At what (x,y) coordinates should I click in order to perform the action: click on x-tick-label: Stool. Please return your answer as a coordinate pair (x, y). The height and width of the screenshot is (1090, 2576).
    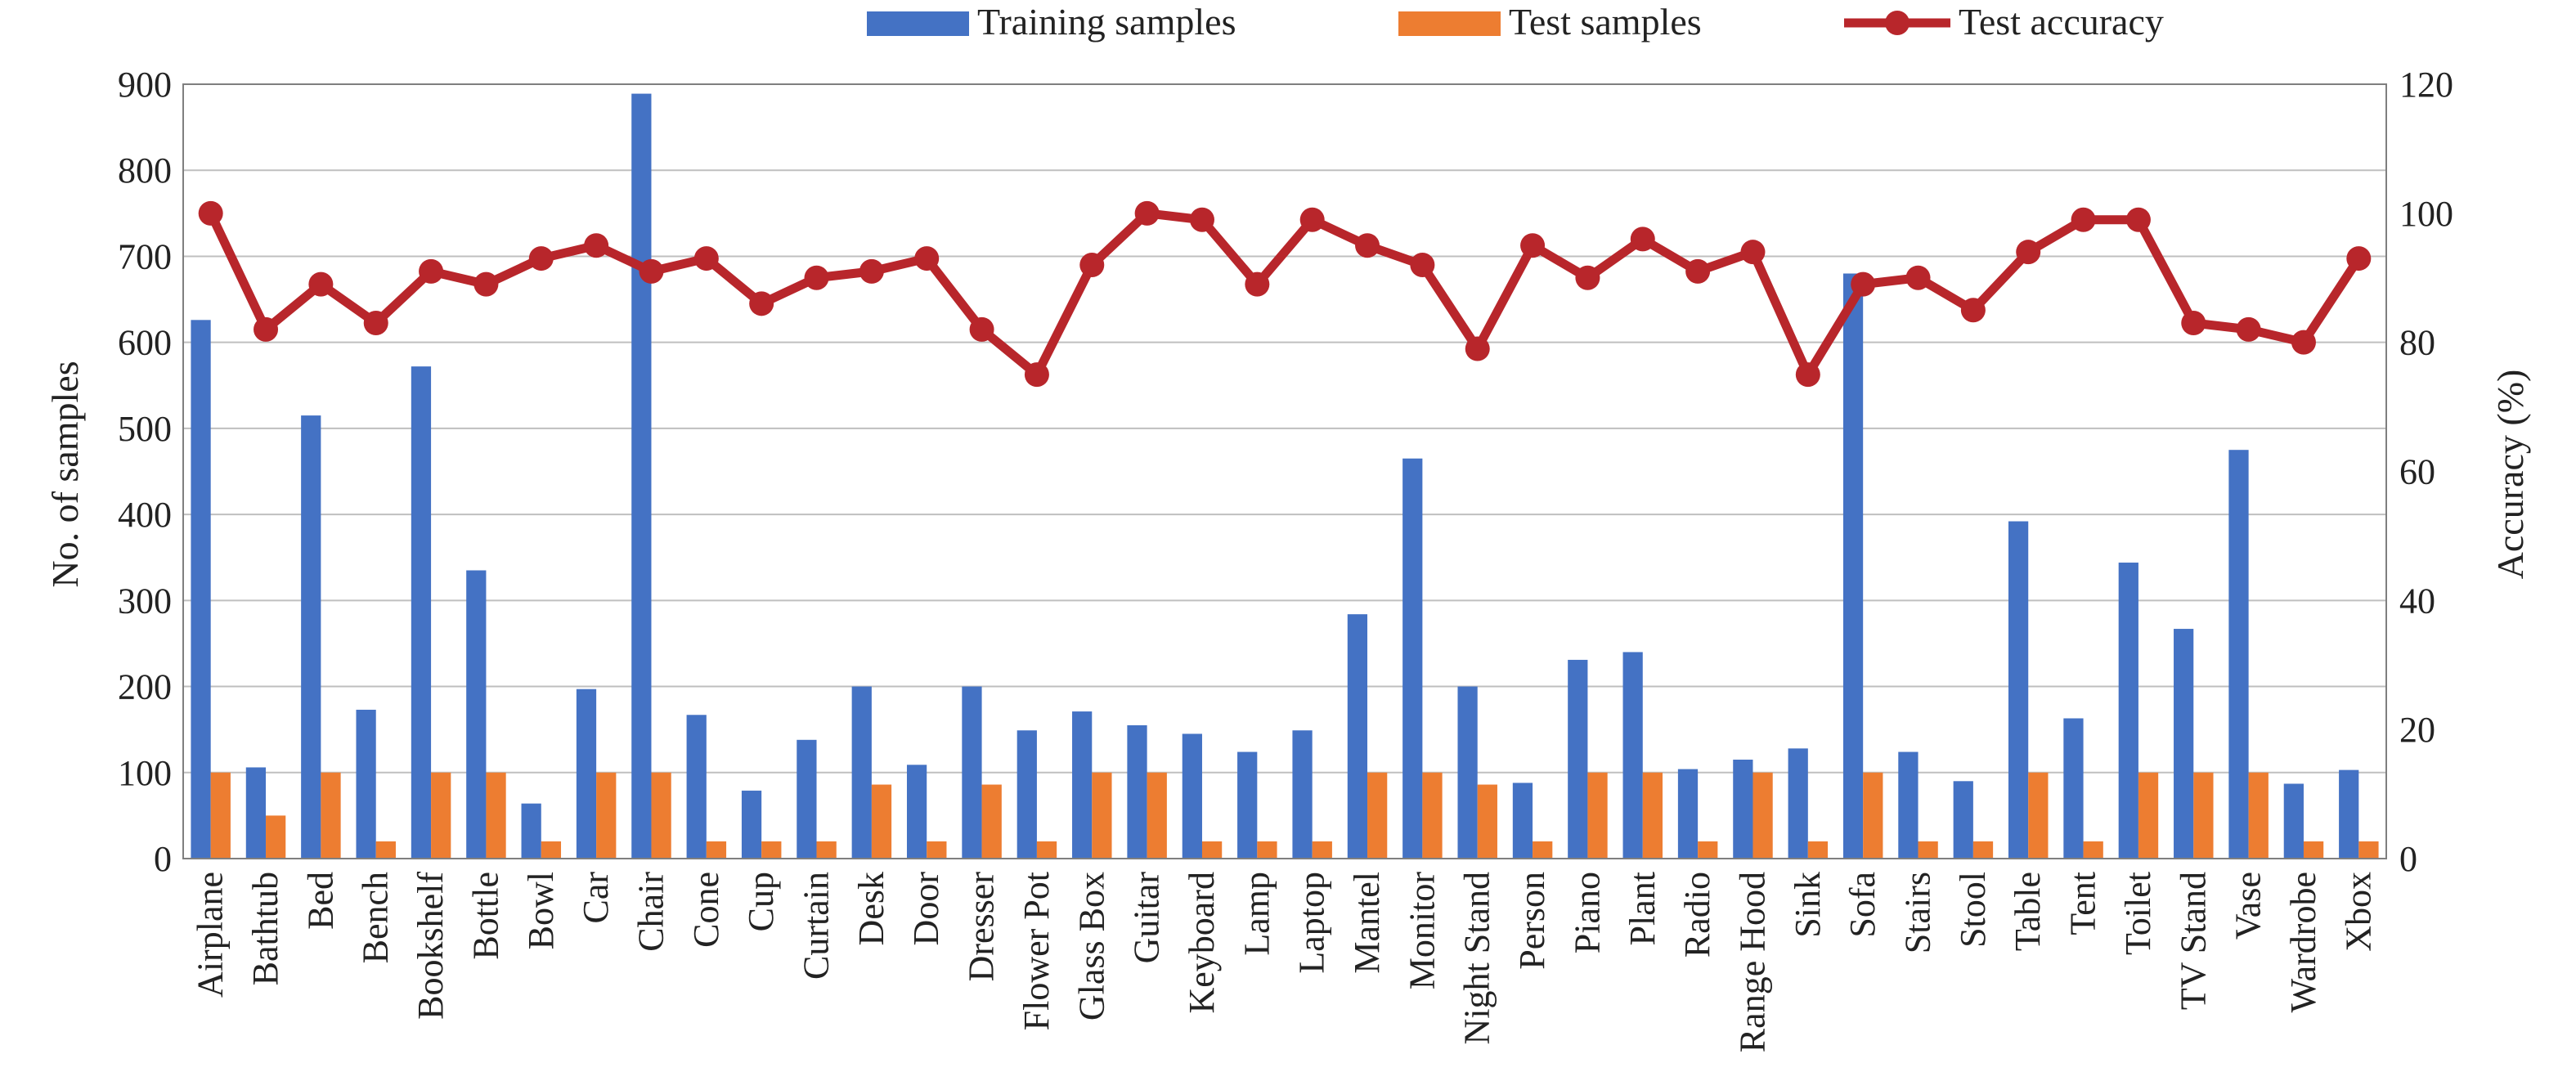
    Looking at the image, I should click on (1973, 910).